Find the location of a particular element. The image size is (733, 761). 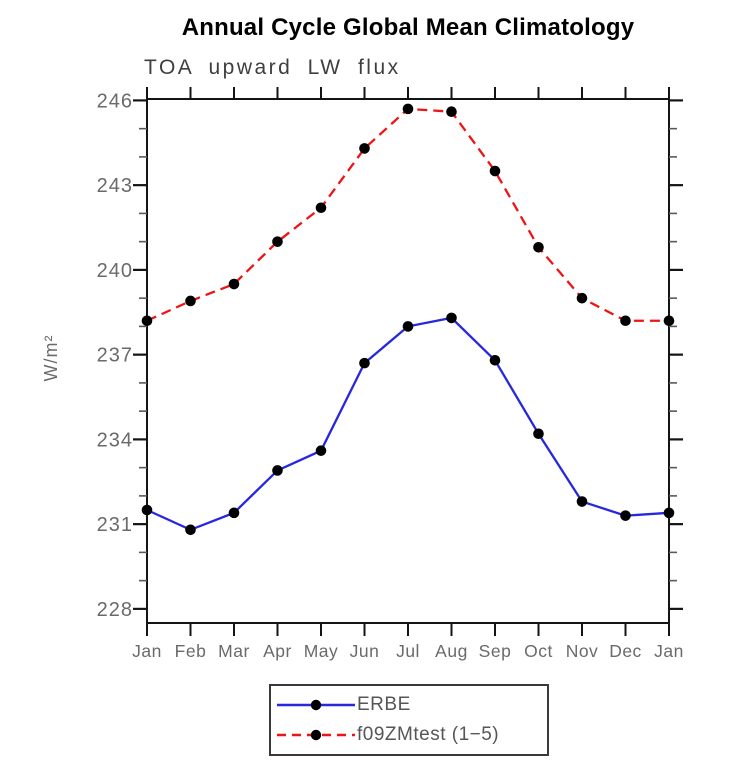

chart-subtitle: TOA upward LW flux is located at coordinates (272, 67).